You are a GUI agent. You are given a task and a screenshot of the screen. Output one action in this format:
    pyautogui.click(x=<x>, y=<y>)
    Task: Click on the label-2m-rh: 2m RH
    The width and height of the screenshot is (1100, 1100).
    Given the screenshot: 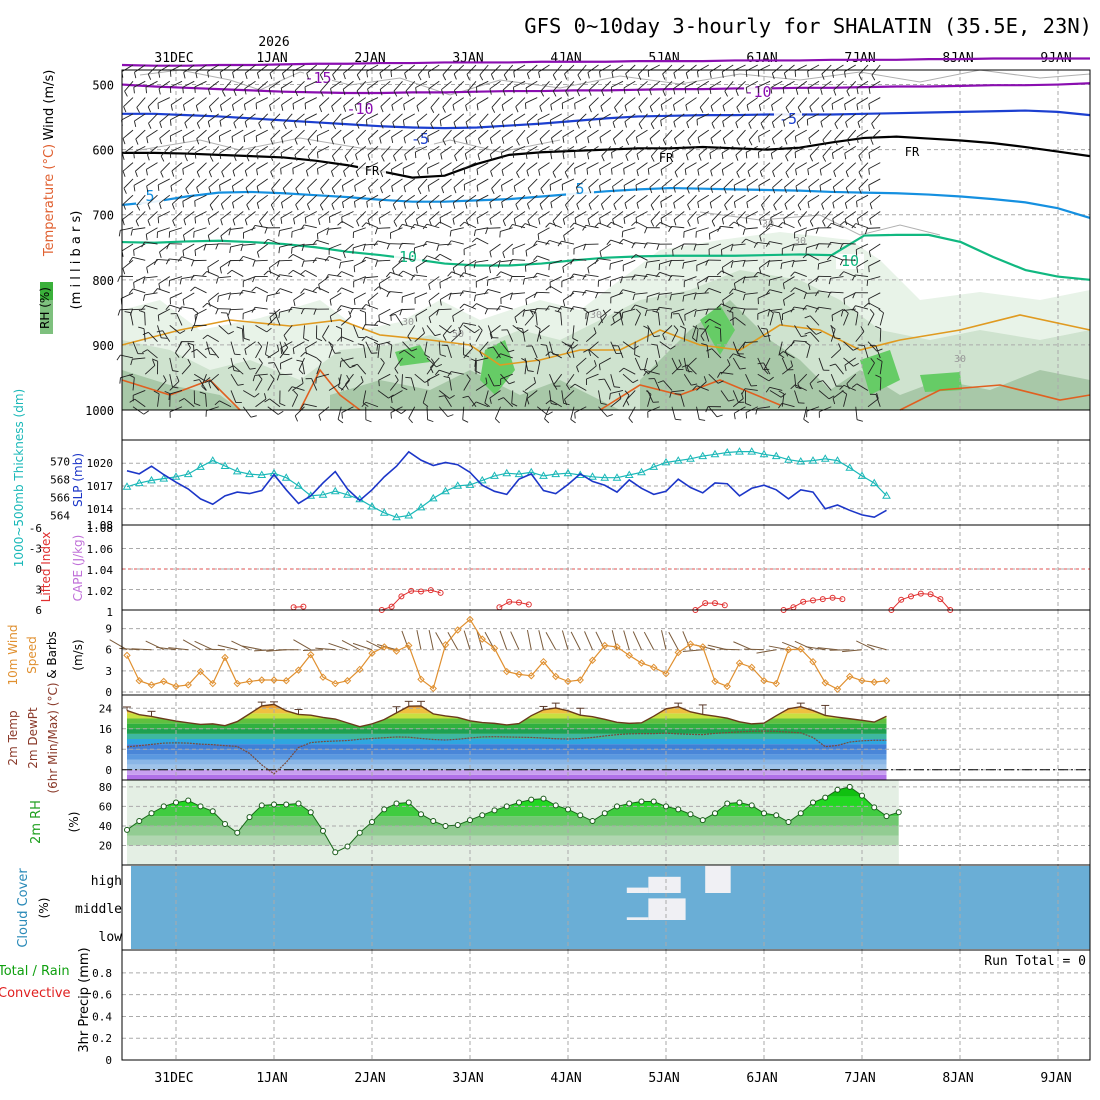 What is the action you would take?
    pyautogui.click(x=36, y=822)
    